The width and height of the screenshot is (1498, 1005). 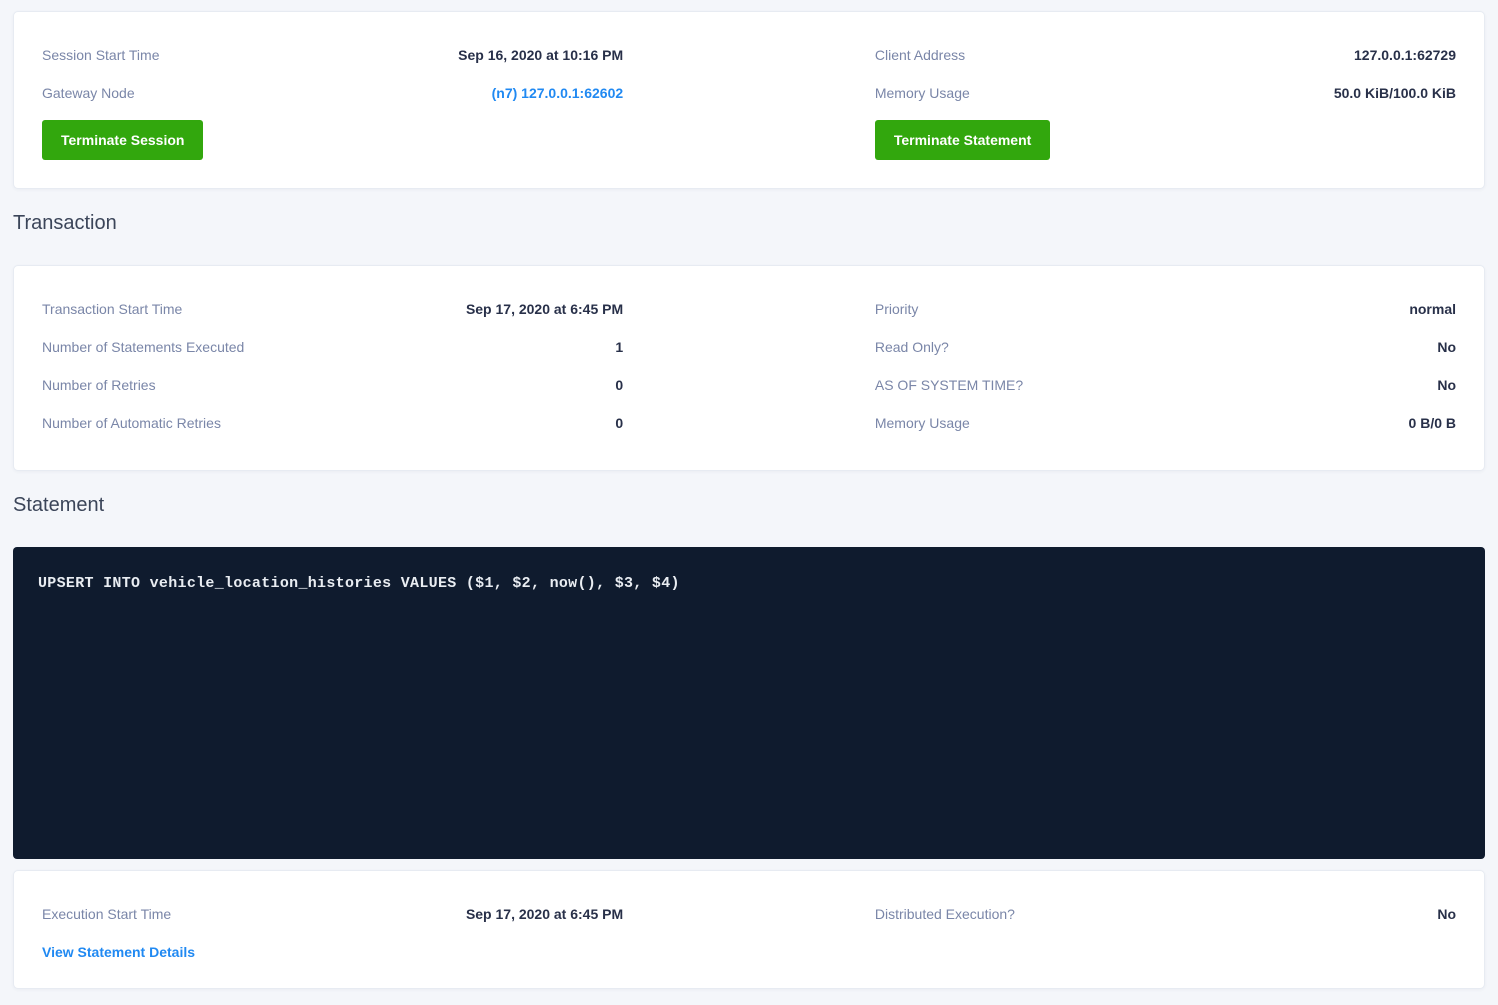 I want to click on transaction-start-time-label: Transaction Start Time, so click(x=112, y=309).